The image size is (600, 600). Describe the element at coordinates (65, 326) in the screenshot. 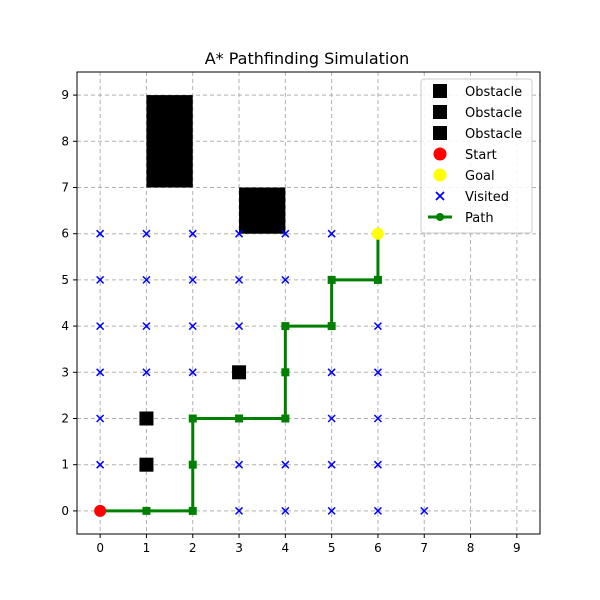

I see `y-tick-label: 4` at that location.